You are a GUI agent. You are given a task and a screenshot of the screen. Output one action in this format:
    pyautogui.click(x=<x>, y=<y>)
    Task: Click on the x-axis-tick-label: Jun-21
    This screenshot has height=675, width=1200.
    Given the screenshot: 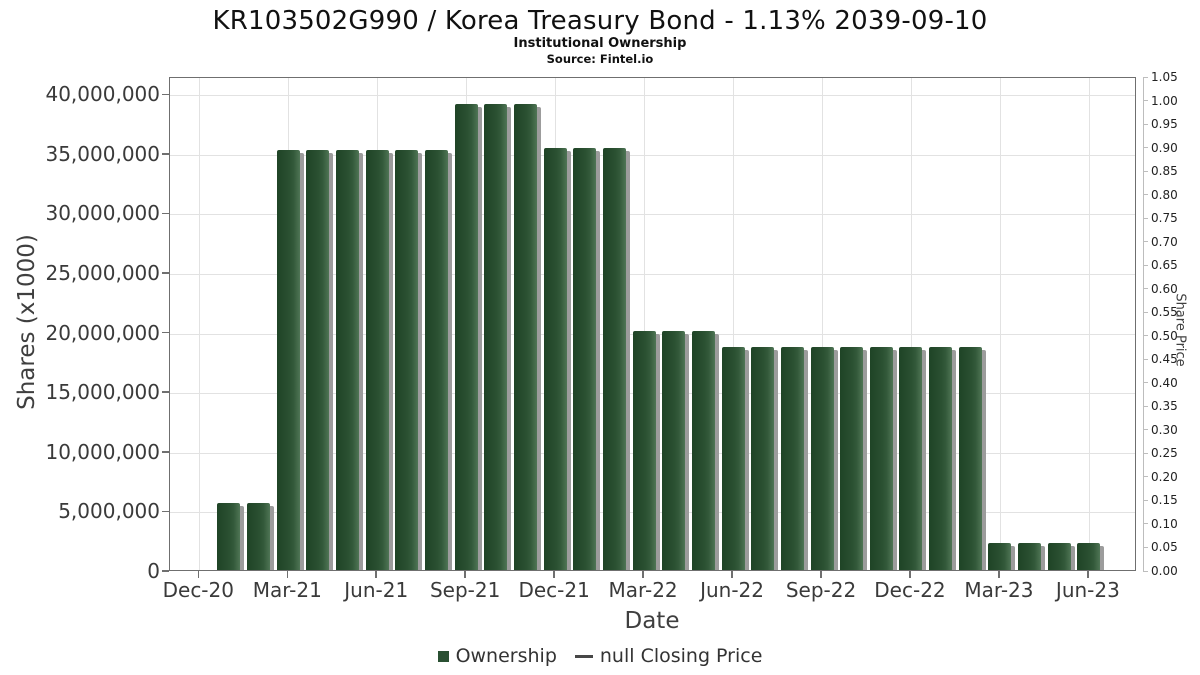 What is the action you would take?
    pyautogui.click(x=376, y=590)
    